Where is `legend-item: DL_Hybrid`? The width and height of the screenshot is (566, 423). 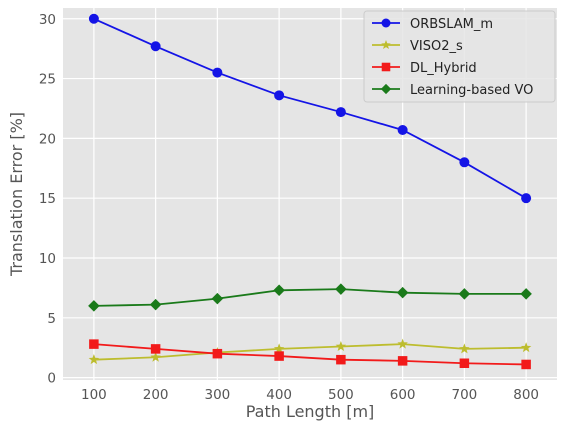 legend-item: DL_Hybrid is located at coordinates (424, 68).